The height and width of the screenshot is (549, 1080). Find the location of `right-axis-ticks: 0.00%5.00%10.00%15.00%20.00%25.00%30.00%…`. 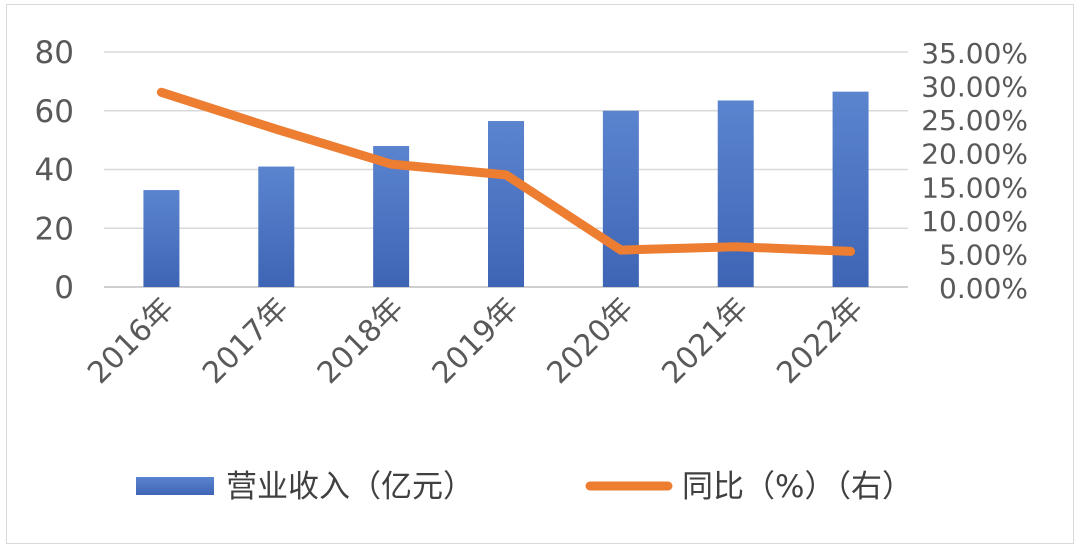

right-axis-ticks: 0.00%5.00%10.00%15.00%20.00%25.00%30.00%… is located at coordinates (974, 171).